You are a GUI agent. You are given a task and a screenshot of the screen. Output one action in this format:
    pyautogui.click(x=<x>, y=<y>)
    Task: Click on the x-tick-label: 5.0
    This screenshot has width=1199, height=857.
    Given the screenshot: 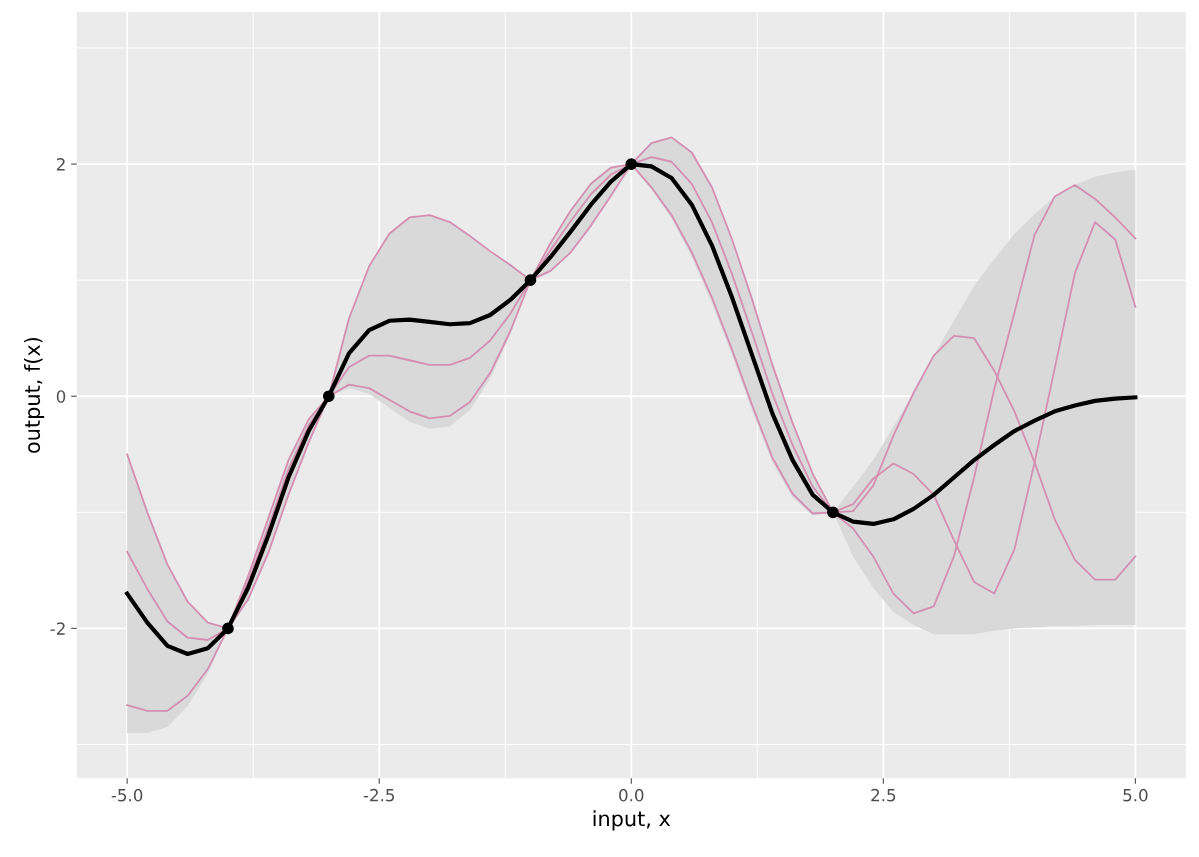 What is the action you would take?
    pyautogui.click(x=1135, y=795)
    